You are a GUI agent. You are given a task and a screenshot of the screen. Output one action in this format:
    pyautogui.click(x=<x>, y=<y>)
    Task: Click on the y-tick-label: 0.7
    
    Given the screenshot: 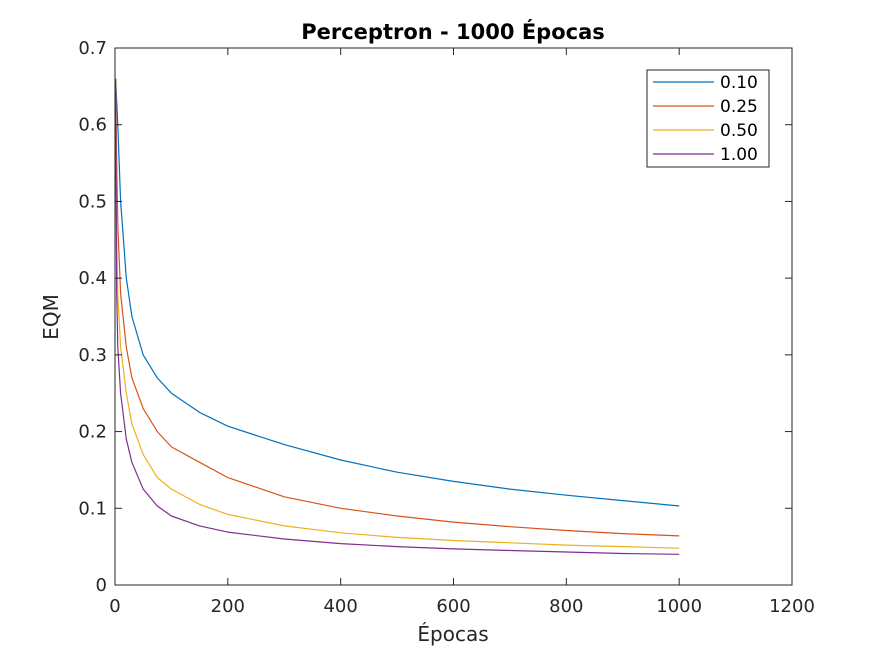 What is the action you would take?
    pyautogui.click(x=92, y=48)
    